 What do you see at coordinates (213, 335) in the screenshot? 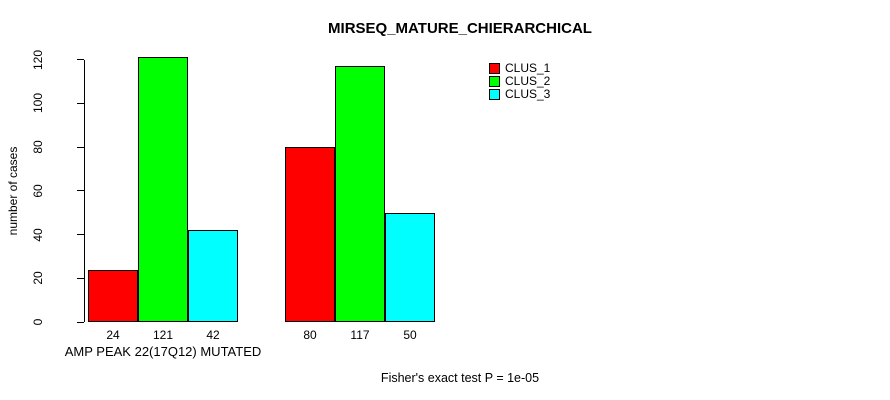
I see `bar-value-label: 42` at bounding box center [213, 335].